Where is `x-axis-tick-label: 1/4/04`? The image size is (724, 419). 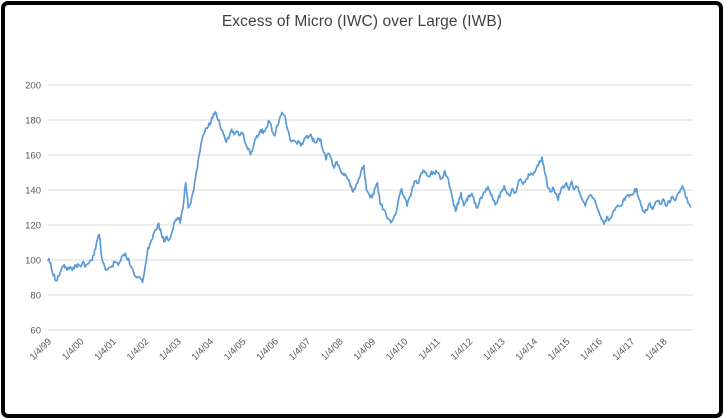
x-axis-tick-label: 1/4/04 is located at coordinates (203, 349).